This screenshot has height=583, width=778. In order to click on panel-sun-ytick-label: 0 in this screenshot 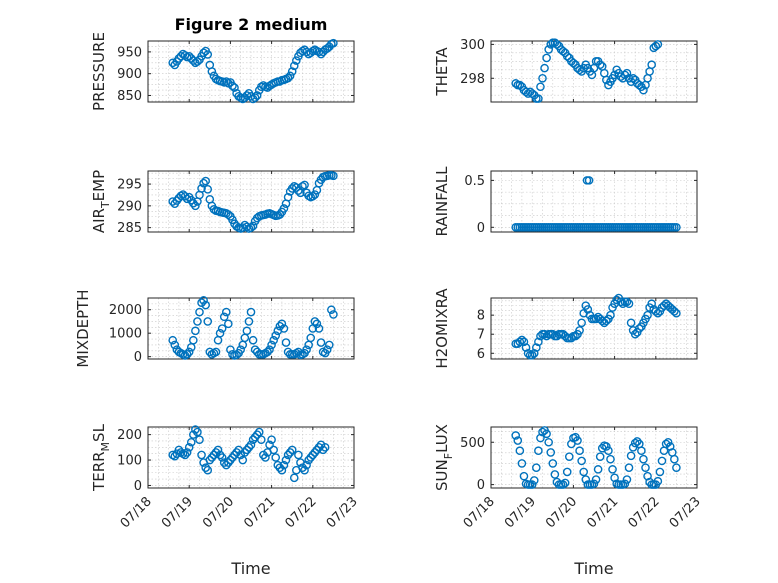, I will do `click(481, 485)`.